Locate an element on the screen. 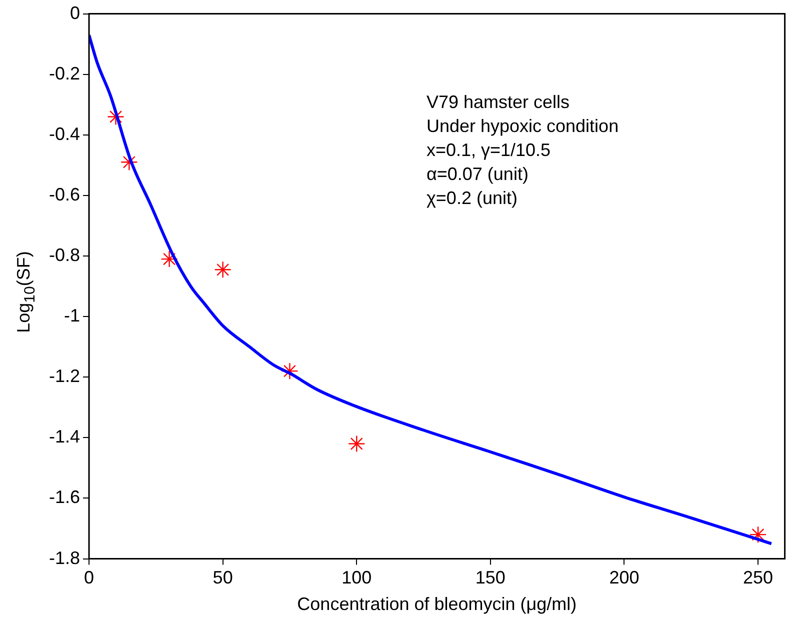  y-tick-label: -1.6 is located at coordinates (64, 497).